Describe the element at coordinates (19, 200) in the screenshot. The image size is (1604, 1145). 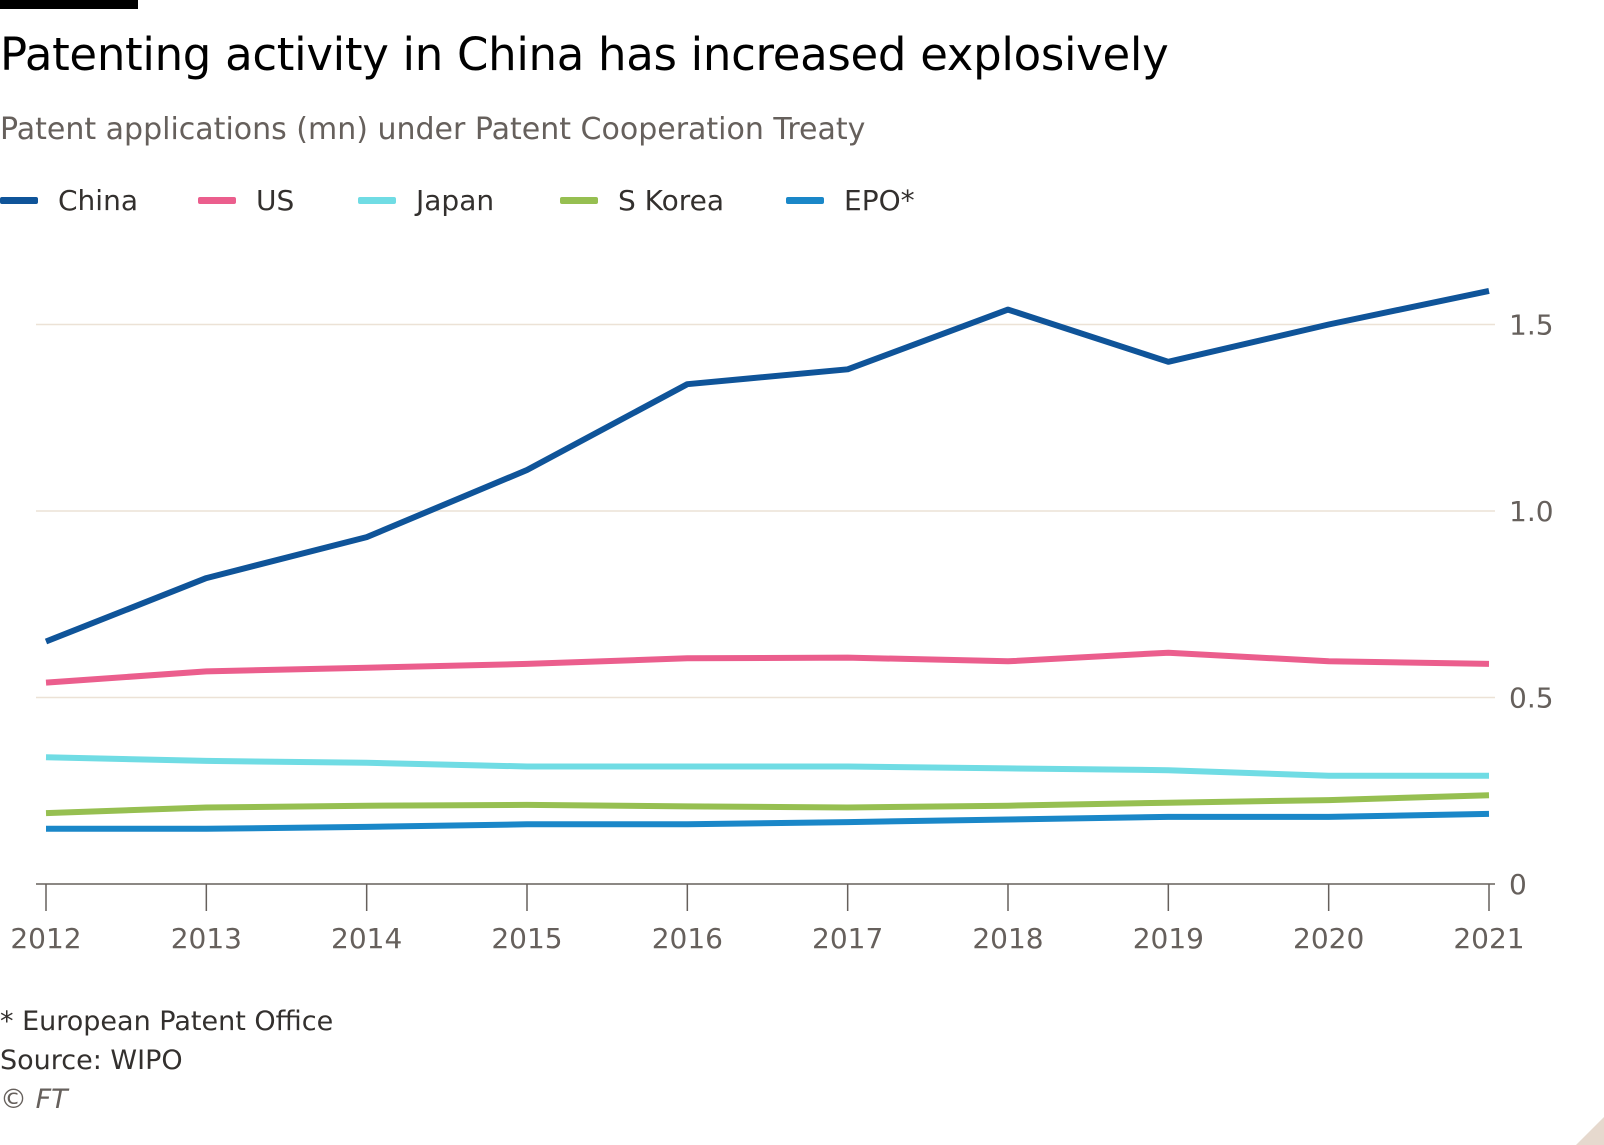
I see `legend-swatch-china` at that location.